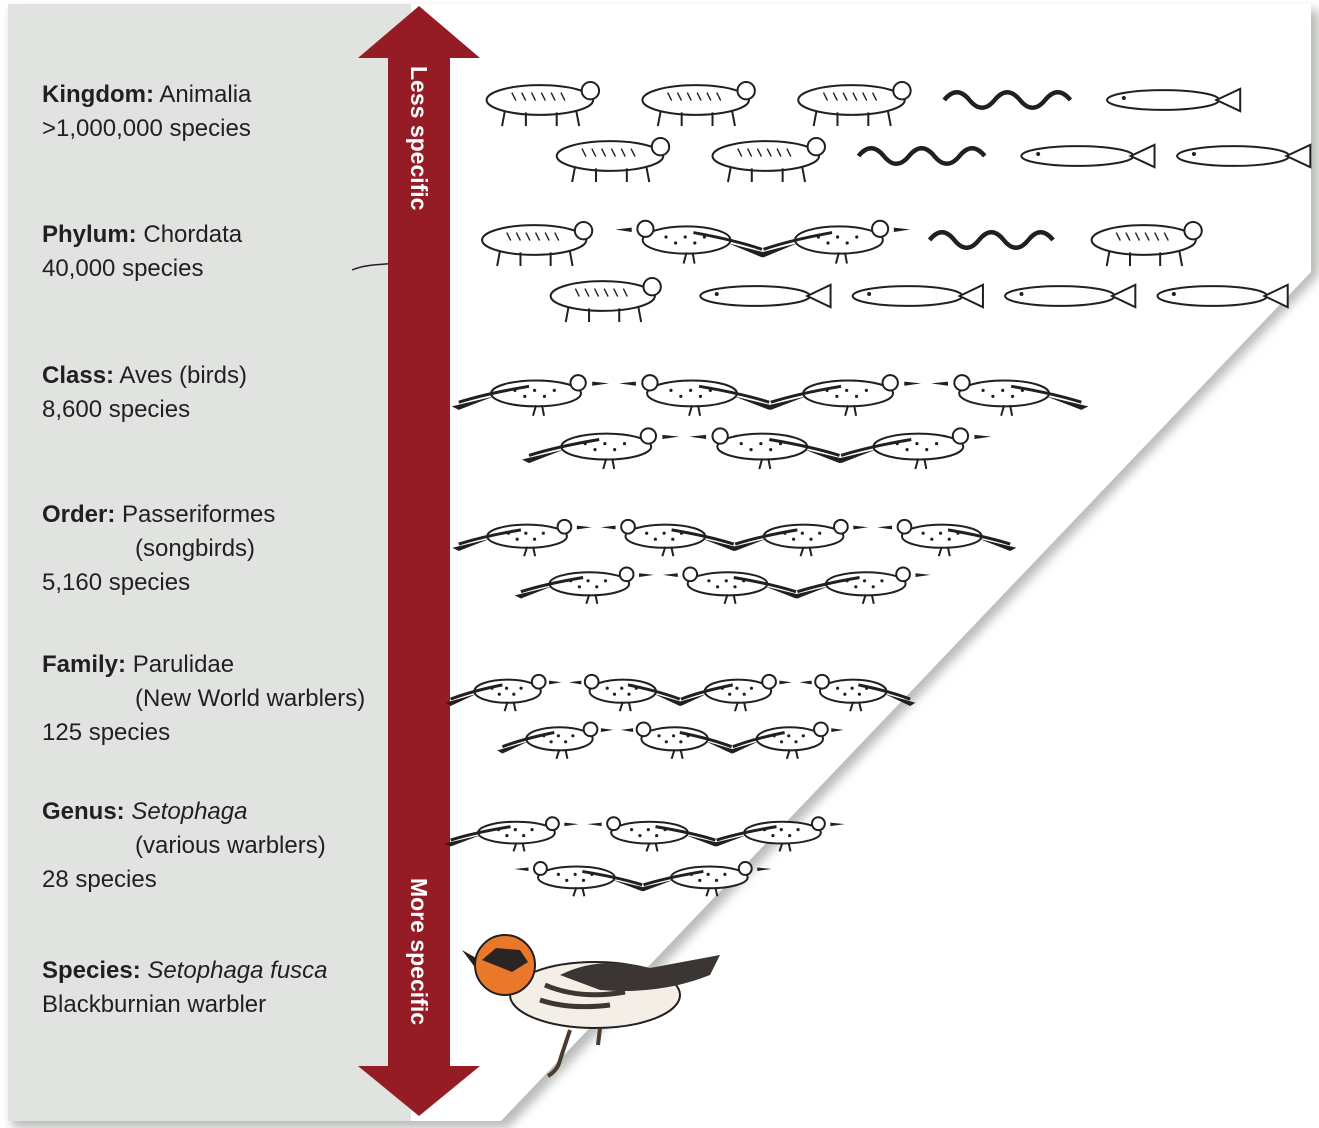 The height and width of the screenshot is (1128, 1319). I want to click on jellyfish-icon, so click(1088, 156).